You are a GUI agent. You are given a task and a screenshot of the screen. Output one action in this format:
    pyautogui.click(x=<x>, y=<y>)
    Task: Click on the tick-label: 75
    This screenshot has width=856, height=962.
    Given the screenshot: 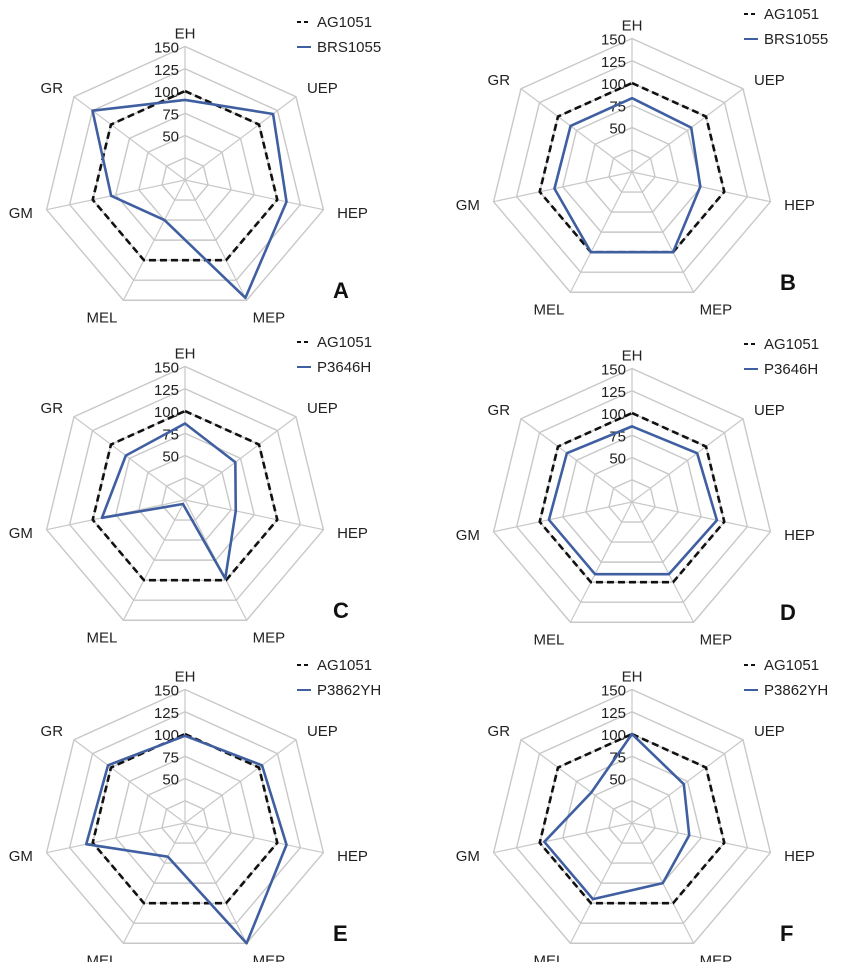 What is the action you would take?
    pyautogui.click(x=170, y=114)
    